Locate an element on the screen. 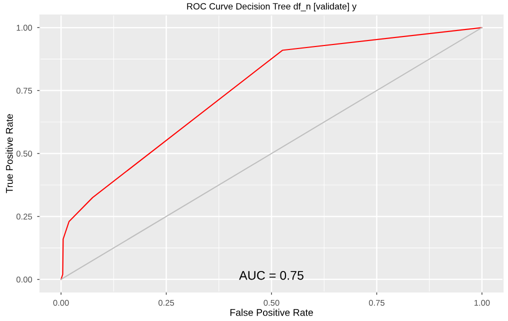 The height and width of the screenshot is (321, 508). chart-title: ROC Curve Decision Tree df_n [validate] y is located at coordinates (272, 7).